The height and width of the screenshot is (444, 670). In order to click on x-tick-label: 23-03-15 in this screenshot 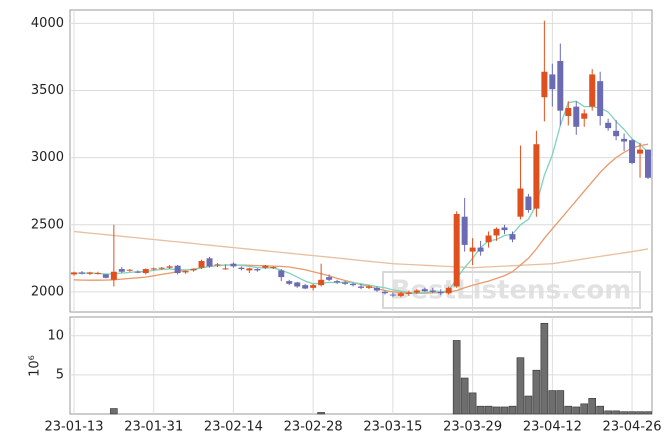, I will do `click(392, 427)`.